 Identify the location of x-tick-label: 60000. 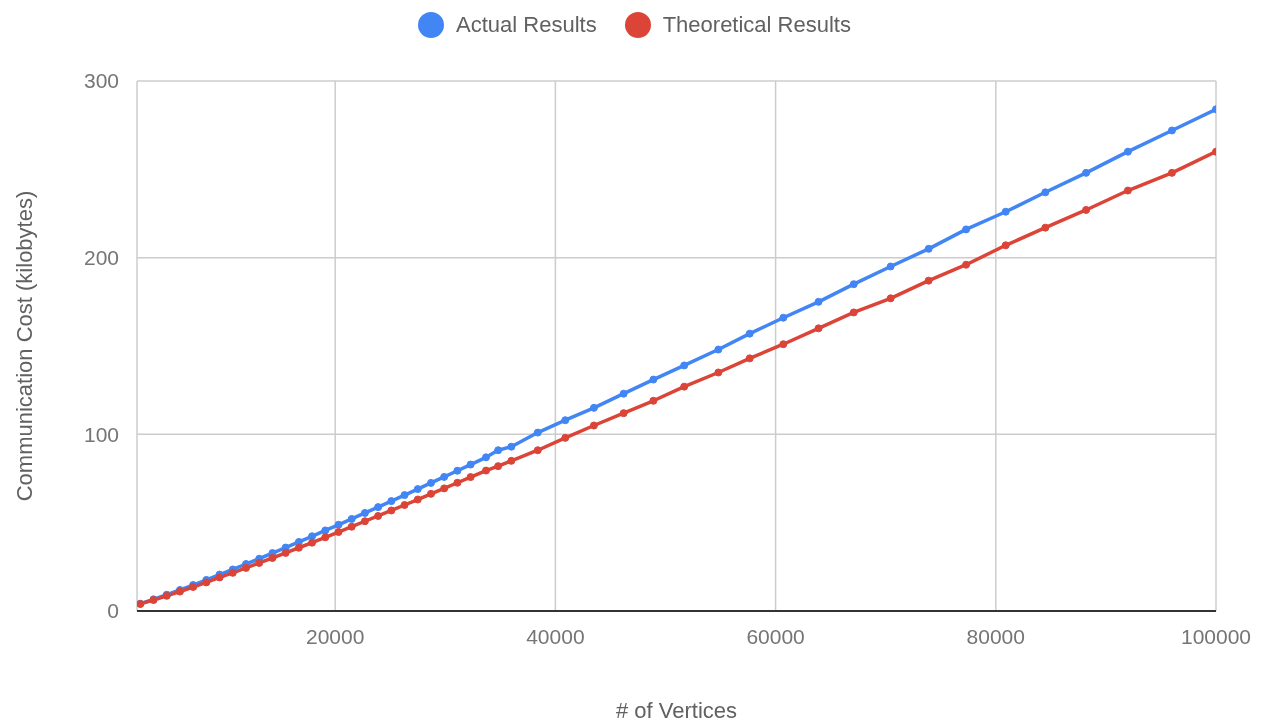
(775, 636).